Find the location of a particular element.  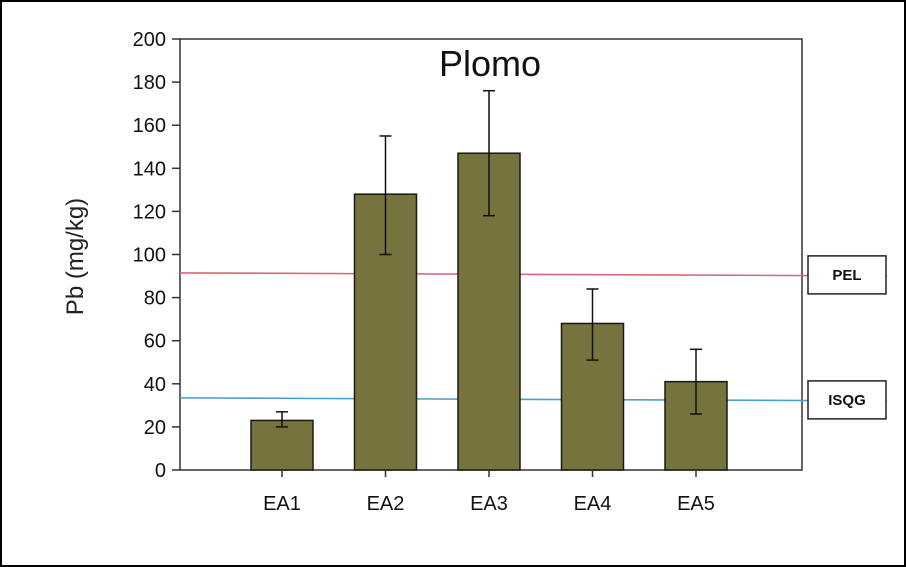

y-tick-label: 0 is located at coordinates (160, 471).